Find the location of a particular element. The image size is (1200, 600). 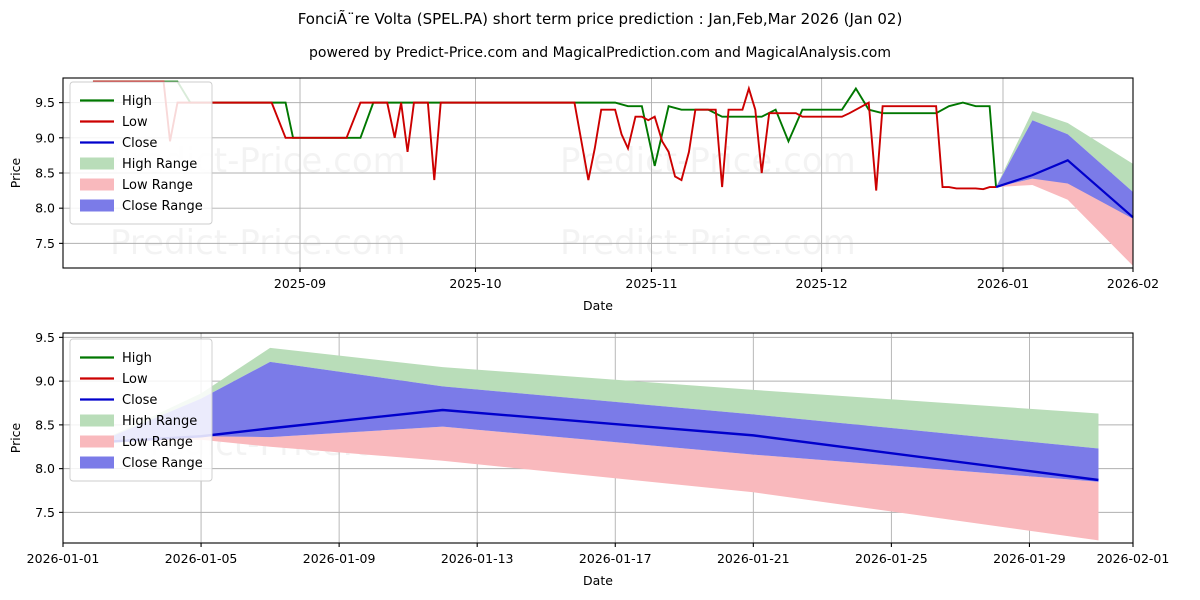

x-tick-label: 2026-01-25 is located at coordinates (891, 558).